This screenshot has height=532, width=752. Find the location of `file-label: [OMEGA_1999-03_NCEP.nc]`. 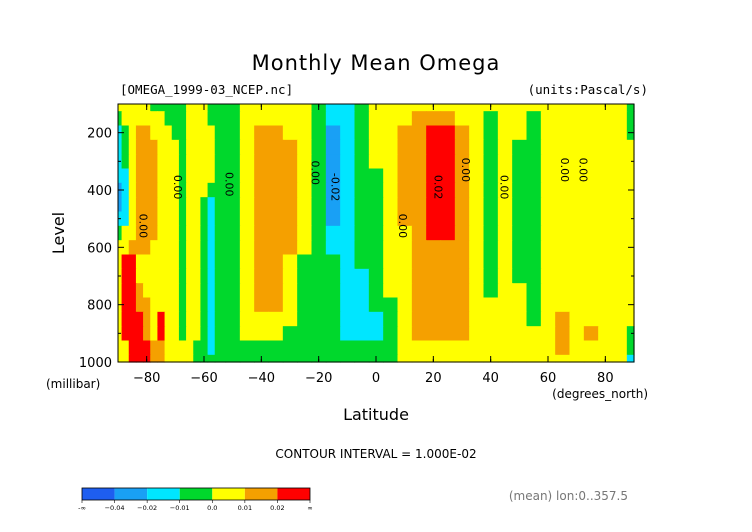

file-label: [OMEGA_1999-03_NCEP.nc] is located at coordinates (206, 89).